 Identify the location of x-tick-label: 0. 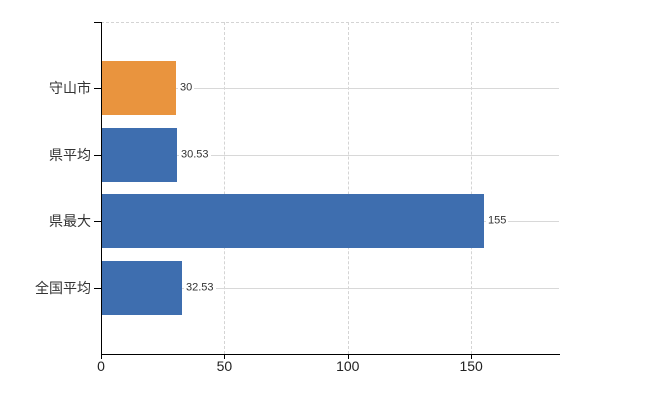
(101, 366).